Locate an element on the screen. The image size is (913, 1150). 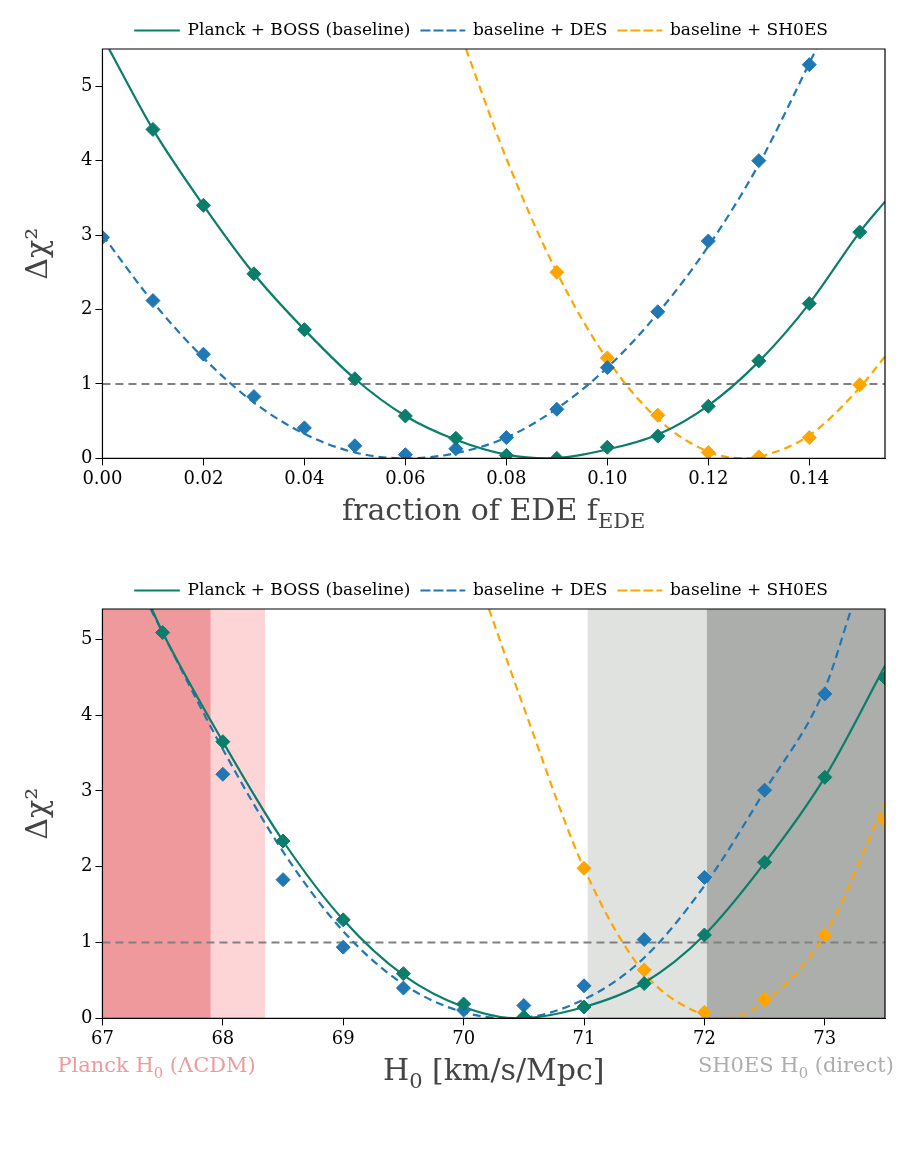
x-tick-label: 0.06 is located at coordinates (405, 477).